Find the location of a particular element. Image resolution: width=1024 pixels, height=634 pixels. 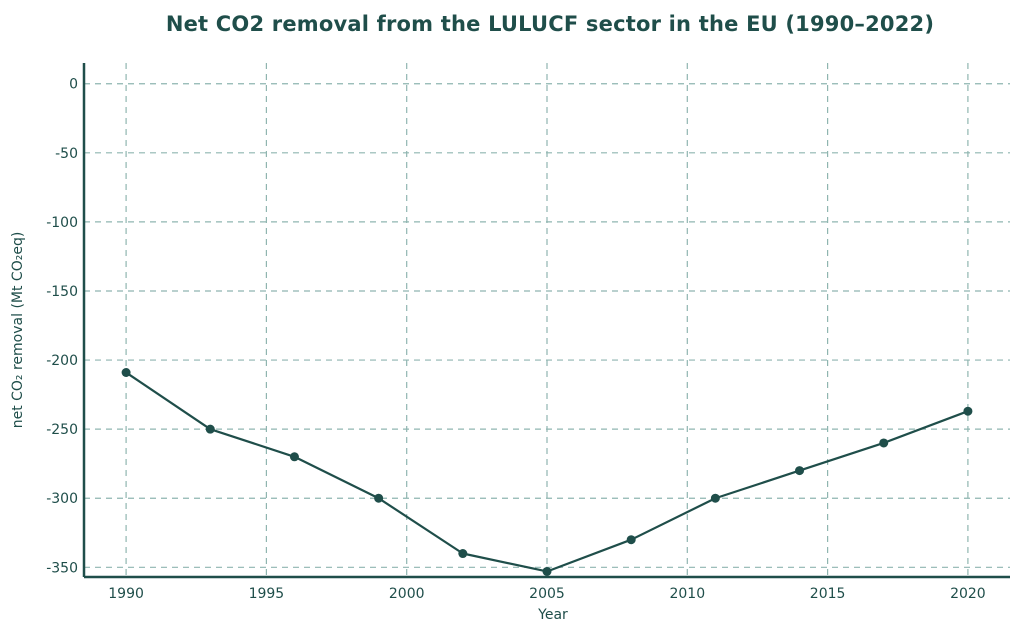

y-tick-label: -350 is located at coordinates (62, 568).